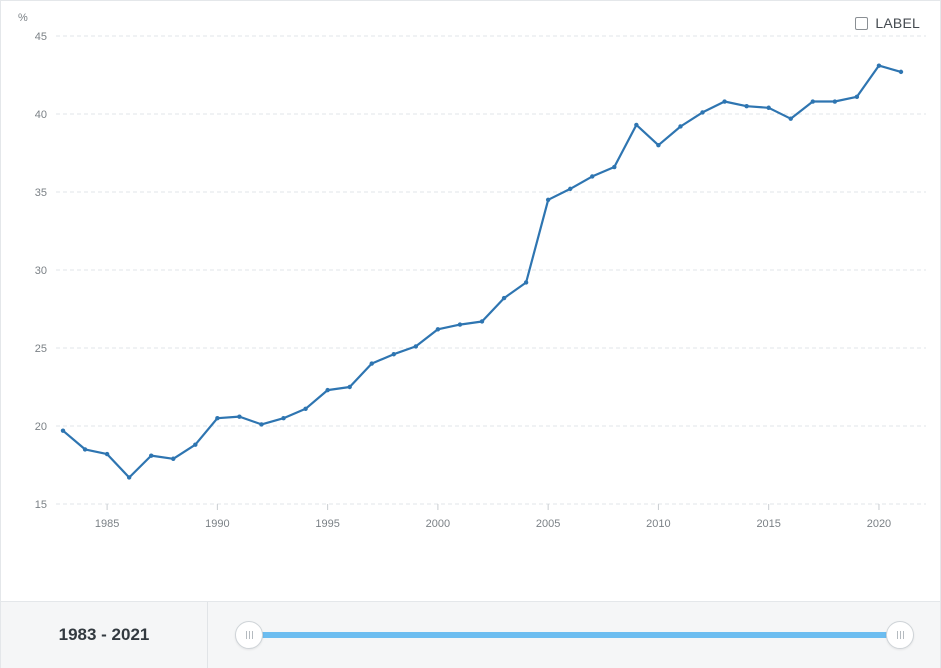 The height and width of the screenshot is (668, 941). I want to click on label-checkbox, so click(862, 23).